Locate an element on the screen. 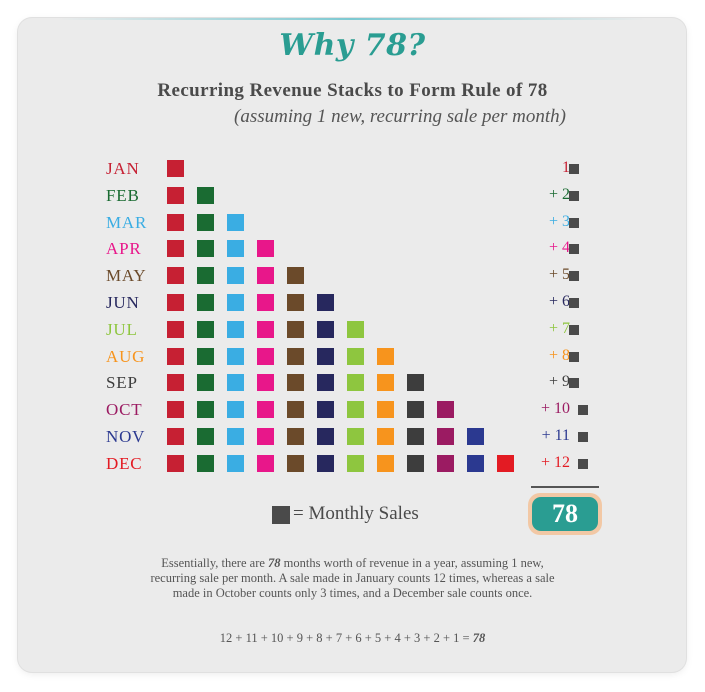 The width and height of the screenshot is (705, 692). month-label: MAY is located at coordinates (126, 276).